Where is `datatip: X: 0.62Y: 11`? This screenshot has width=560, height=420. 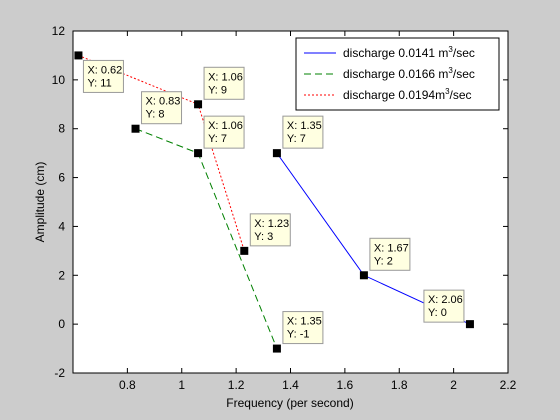 datatip: X: 0.62Y: 11 is located at coordinates (103, 76).